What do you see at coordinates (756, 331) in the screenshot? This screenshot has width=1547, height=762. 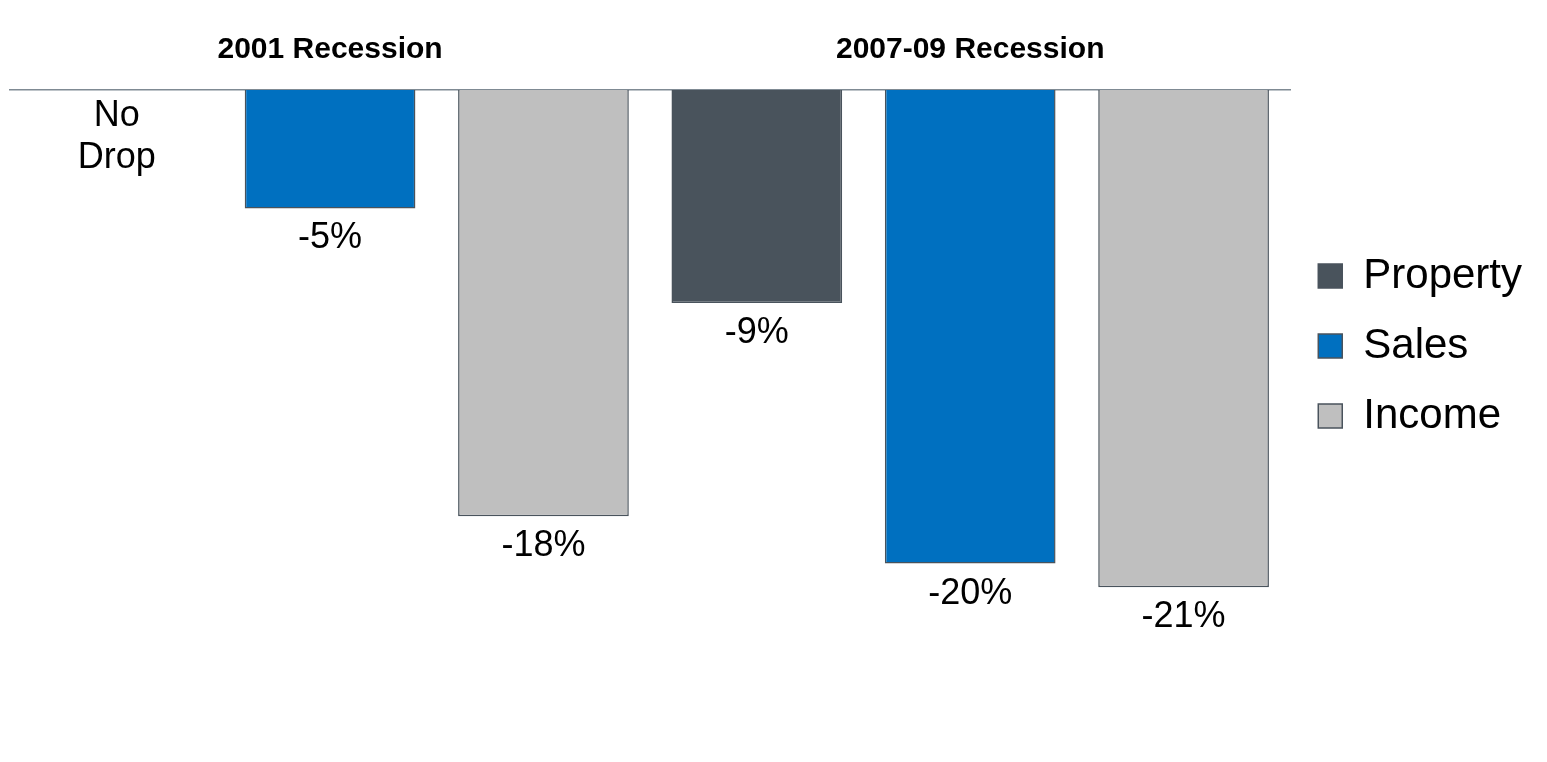 I see `data-label: -9%` at bounding box center [756, 331].